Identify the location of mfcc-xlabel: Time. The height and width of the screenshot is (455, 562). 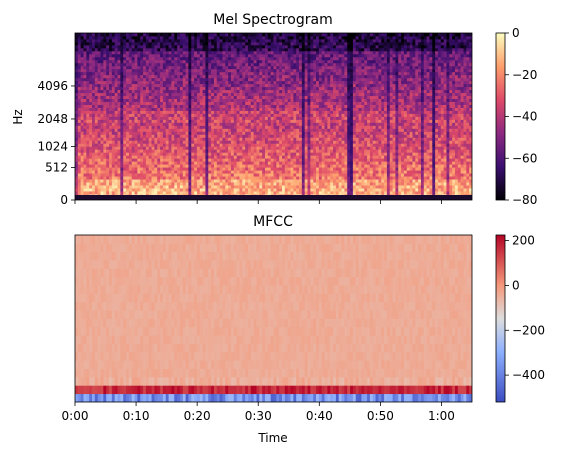
(272, 438).